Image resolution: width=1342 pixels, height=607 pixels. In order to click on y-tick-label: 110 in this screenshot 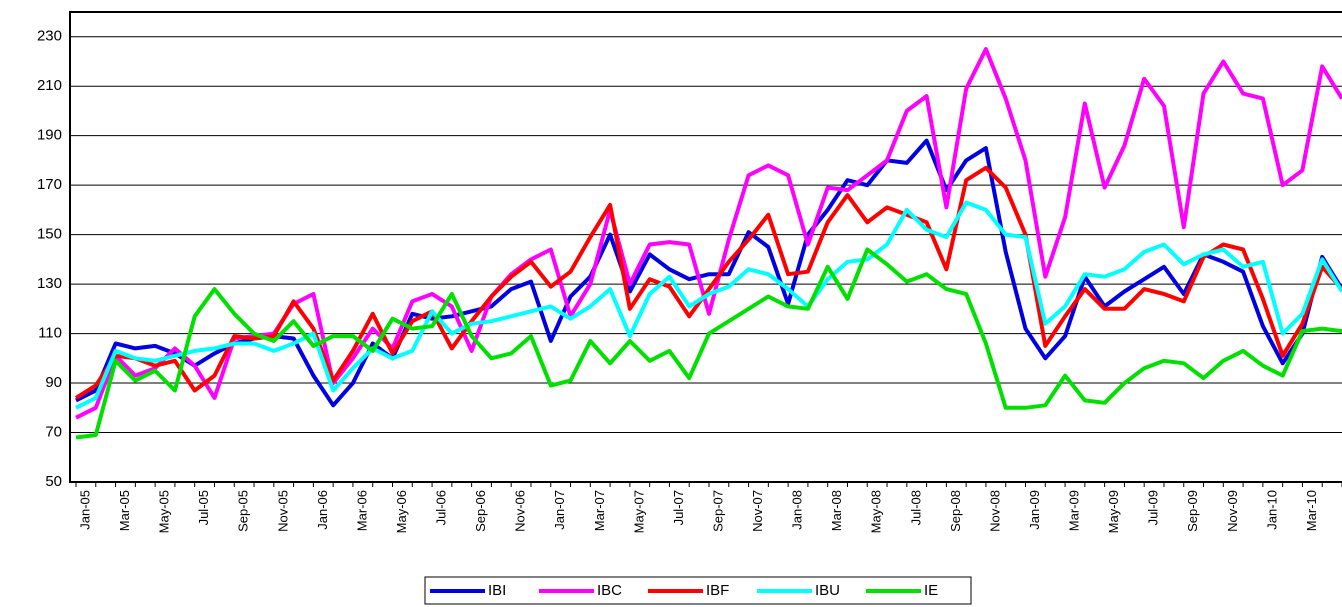, I will do `click(50, 333)`.